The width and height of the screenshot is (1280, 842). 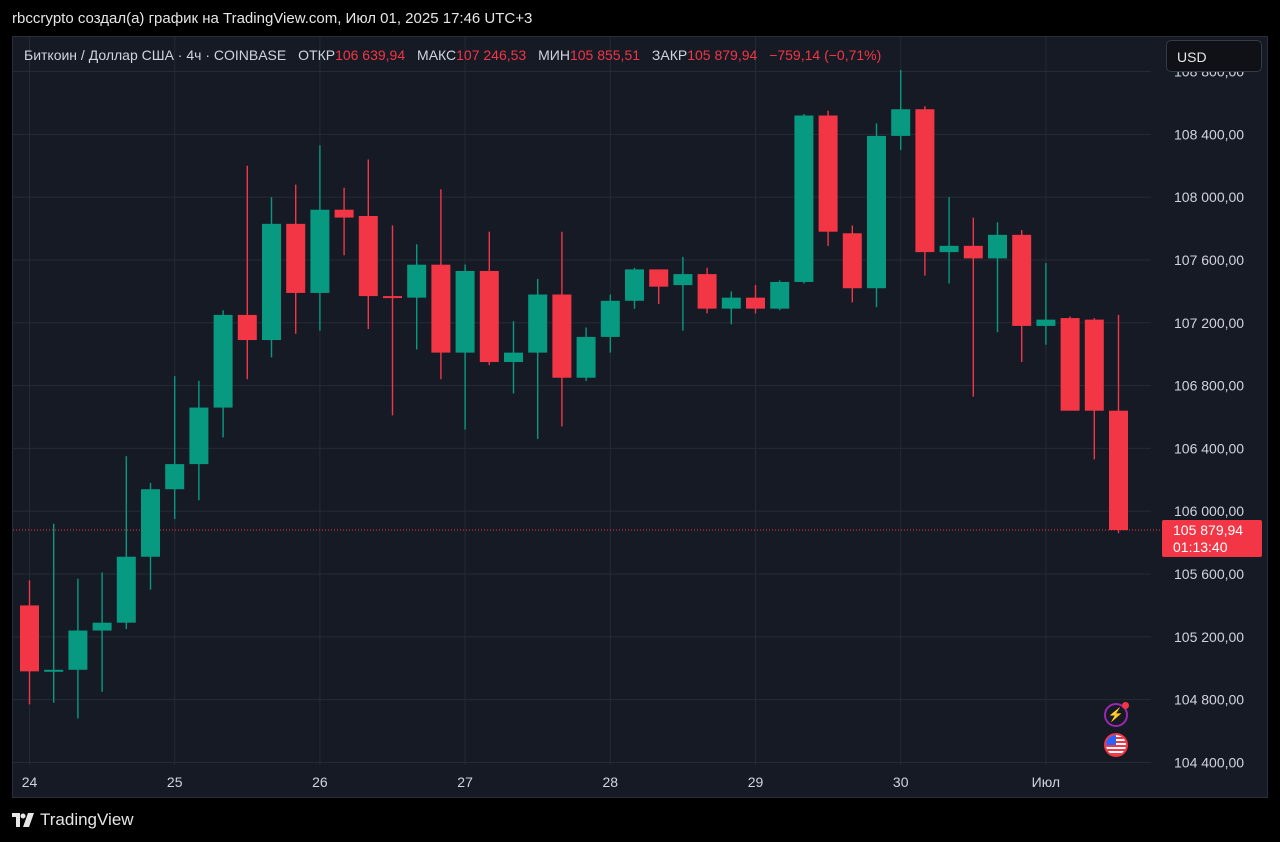 What do you see at coordinates (320, 782) in the screenshot?
I see `x-tick-label: 26` at bounding box center [320, 782].